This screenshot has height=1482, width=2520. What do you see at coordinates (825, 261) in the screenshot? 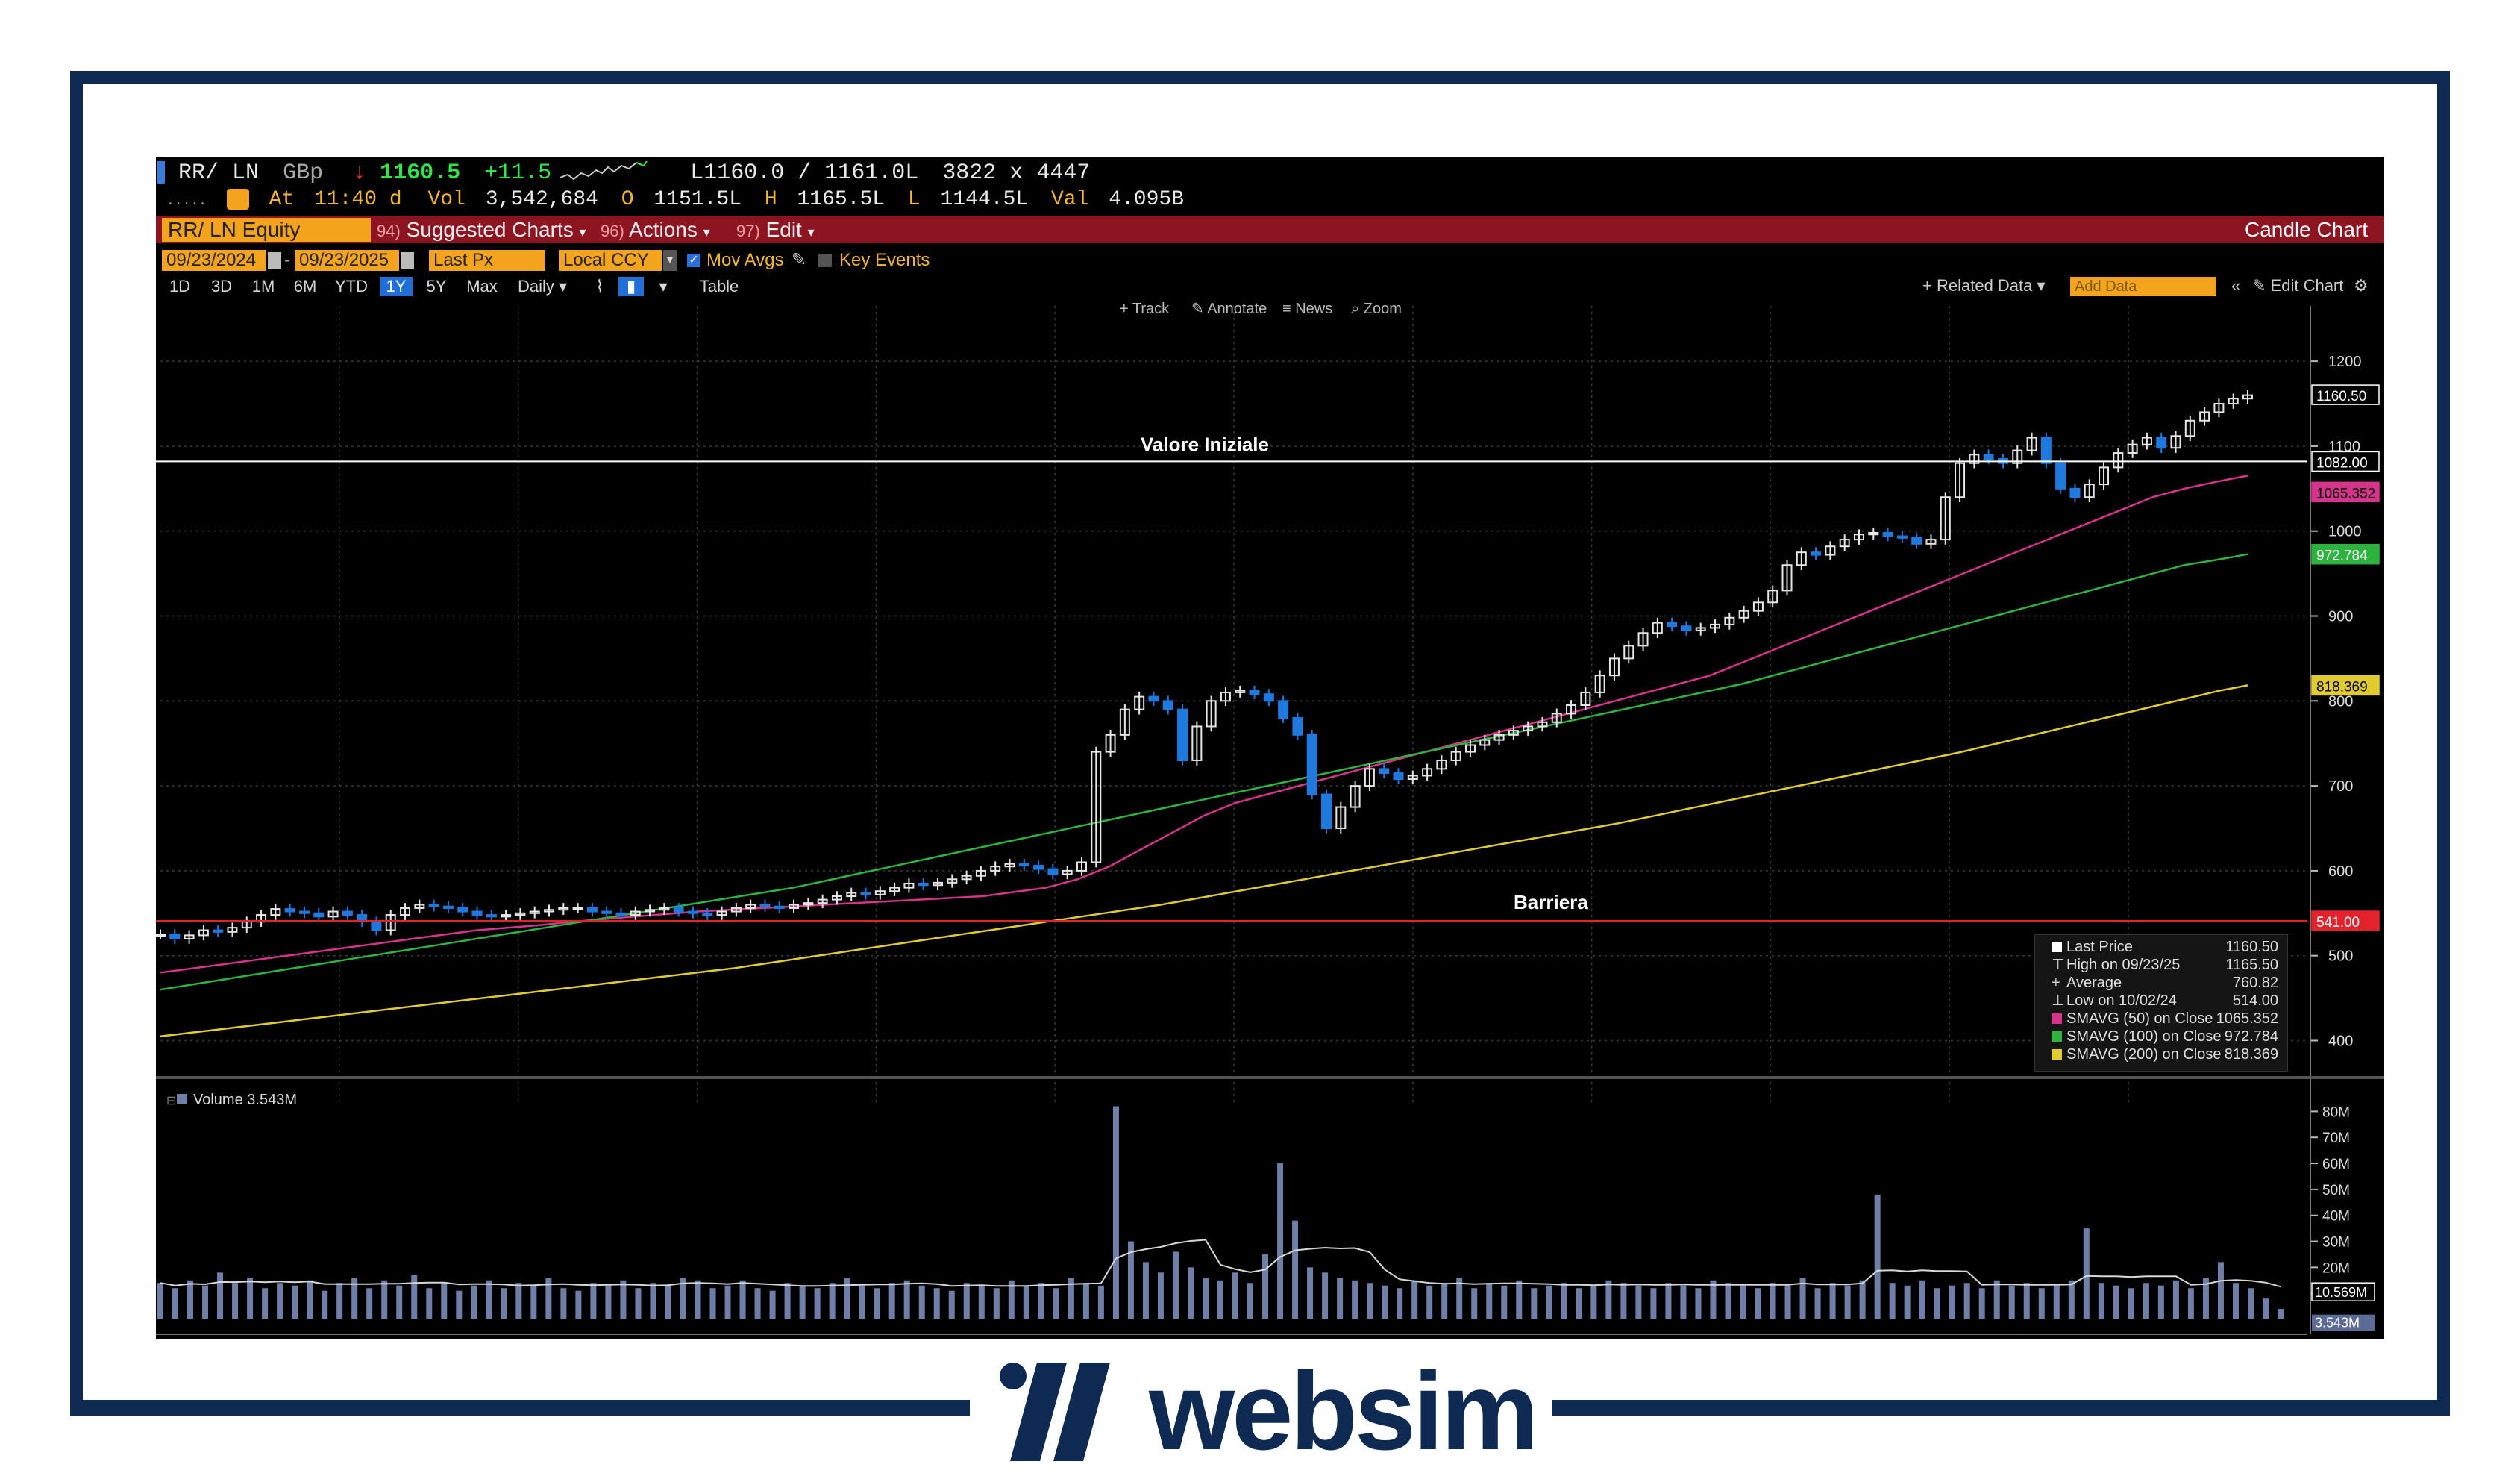
I see `key-events-checkbox` at bounding box center [825, 261].